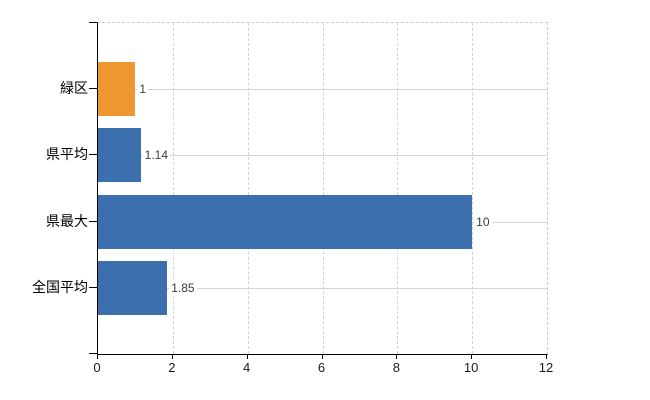 This screenshot has width=650, height=400. I want to click on bar-value-label: 1.14, so click(156, 155).